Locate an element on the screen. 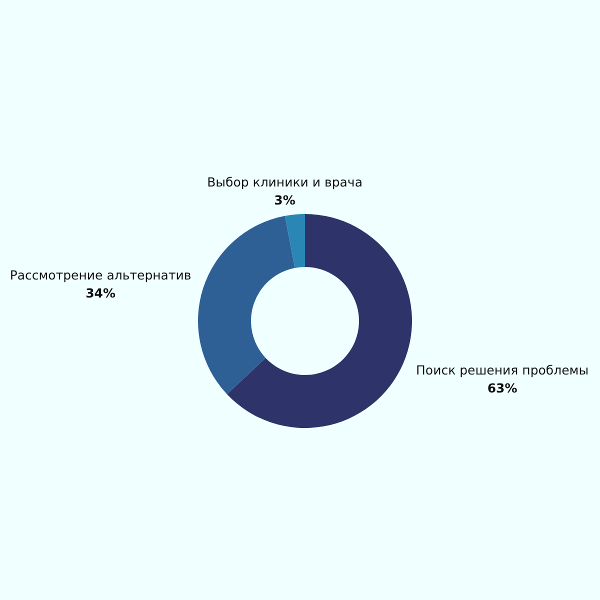  data-label: 34% is located at coordinates (101, 292).